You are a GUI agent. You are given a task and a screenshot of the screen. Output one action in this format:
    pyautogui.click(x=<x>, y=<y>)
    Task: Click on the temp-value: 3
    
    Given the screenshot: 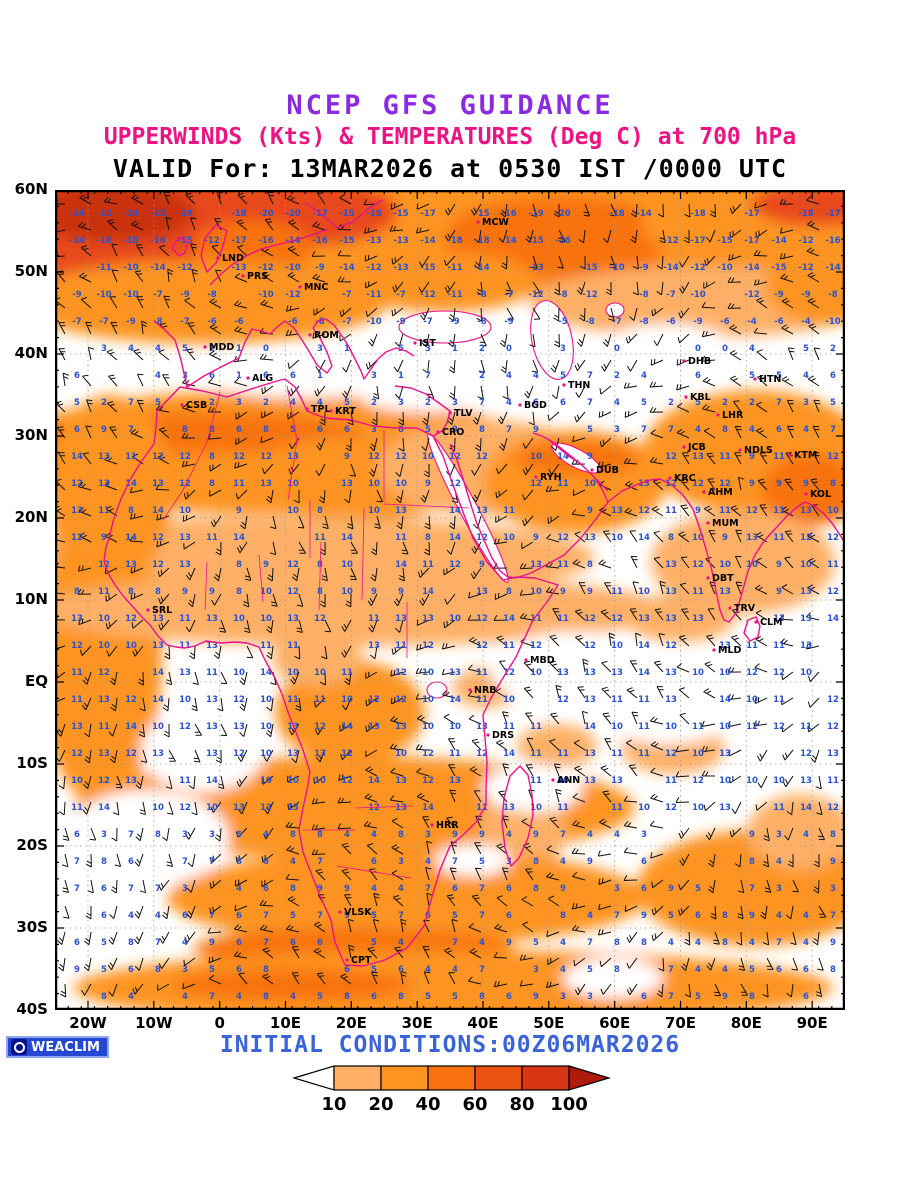 What is the action you would take?
    pyautogui.click(x=833, y=889)
    